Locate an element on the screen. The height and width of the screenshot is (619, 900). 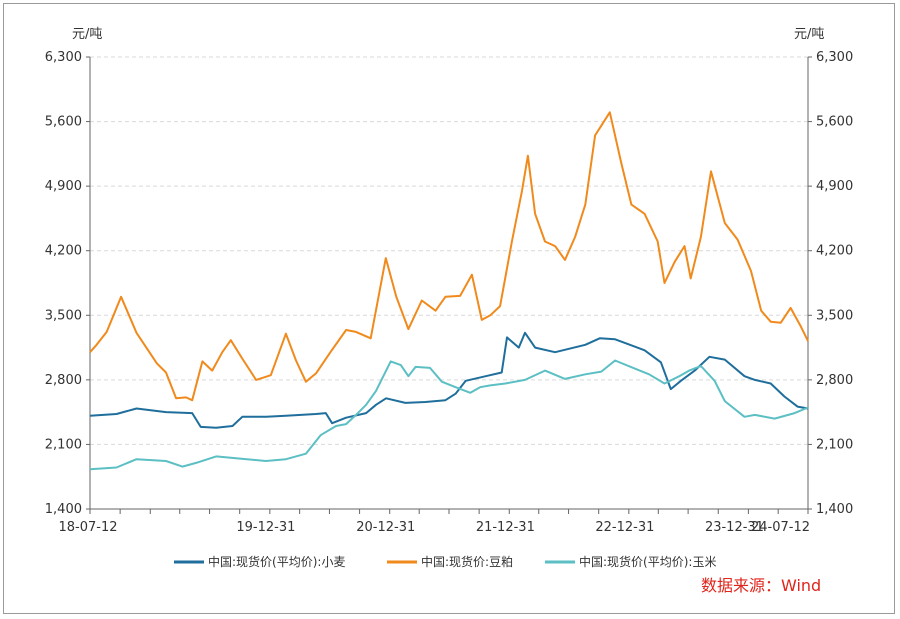
y-tick-label-right: 6,300 is located at coordinates (834, 57).